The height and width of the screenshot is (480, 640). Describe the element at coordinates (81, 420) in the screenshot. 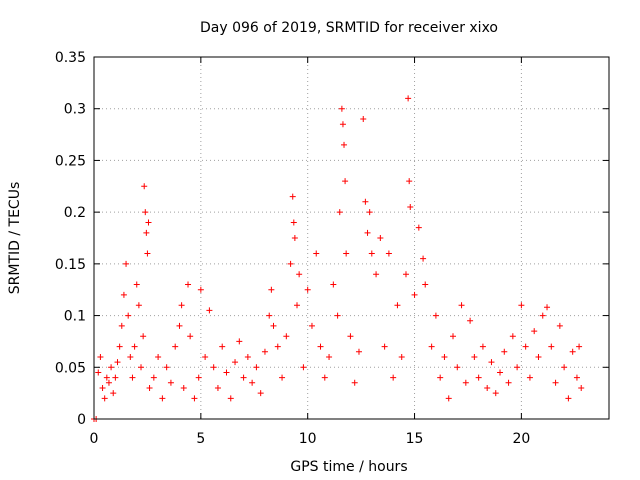

I see `y-tick-label: 0` at that location.